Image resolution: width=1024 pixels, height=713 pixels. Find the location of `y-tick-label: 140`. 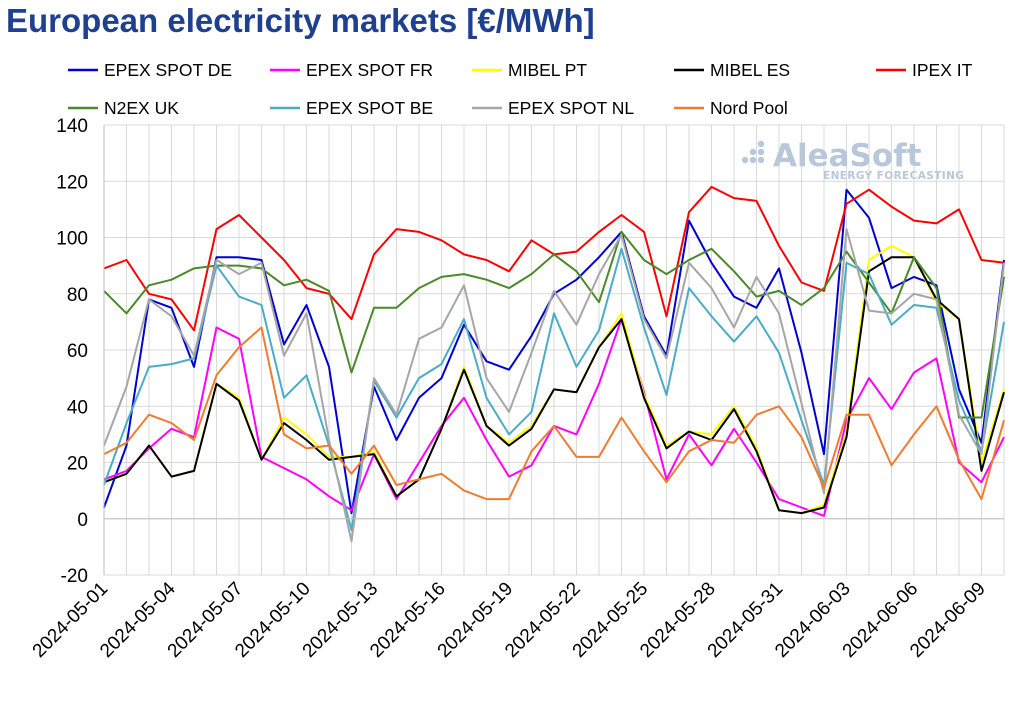

y-tick-label: 140 is located at coordinates (72, 126).